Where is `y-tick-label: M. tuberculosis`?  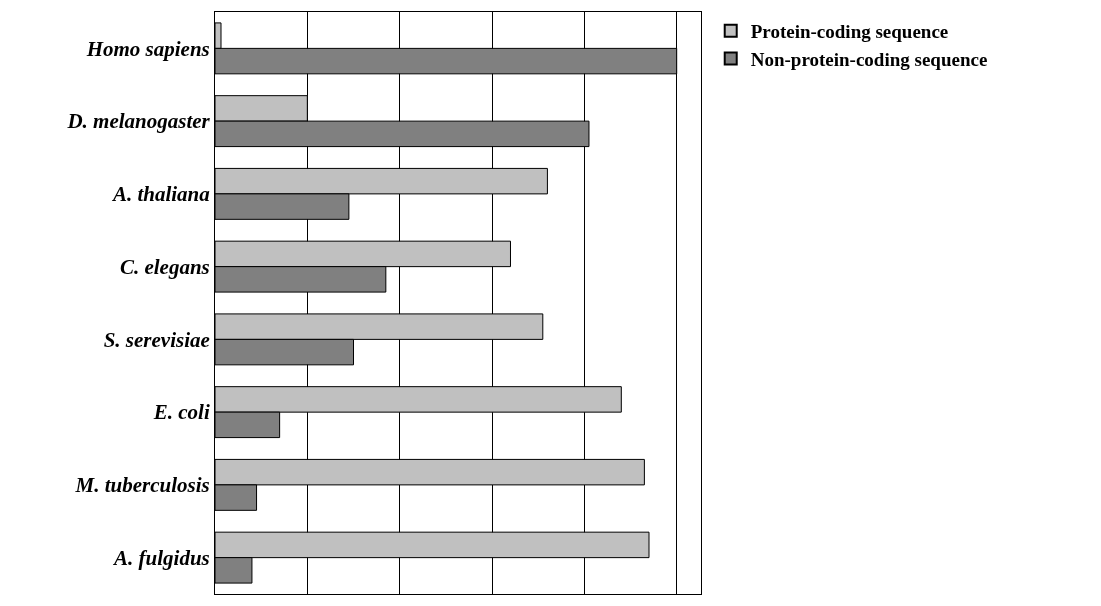 y-tick-label: M. tuberculosis is located at coordinates (142, 485).